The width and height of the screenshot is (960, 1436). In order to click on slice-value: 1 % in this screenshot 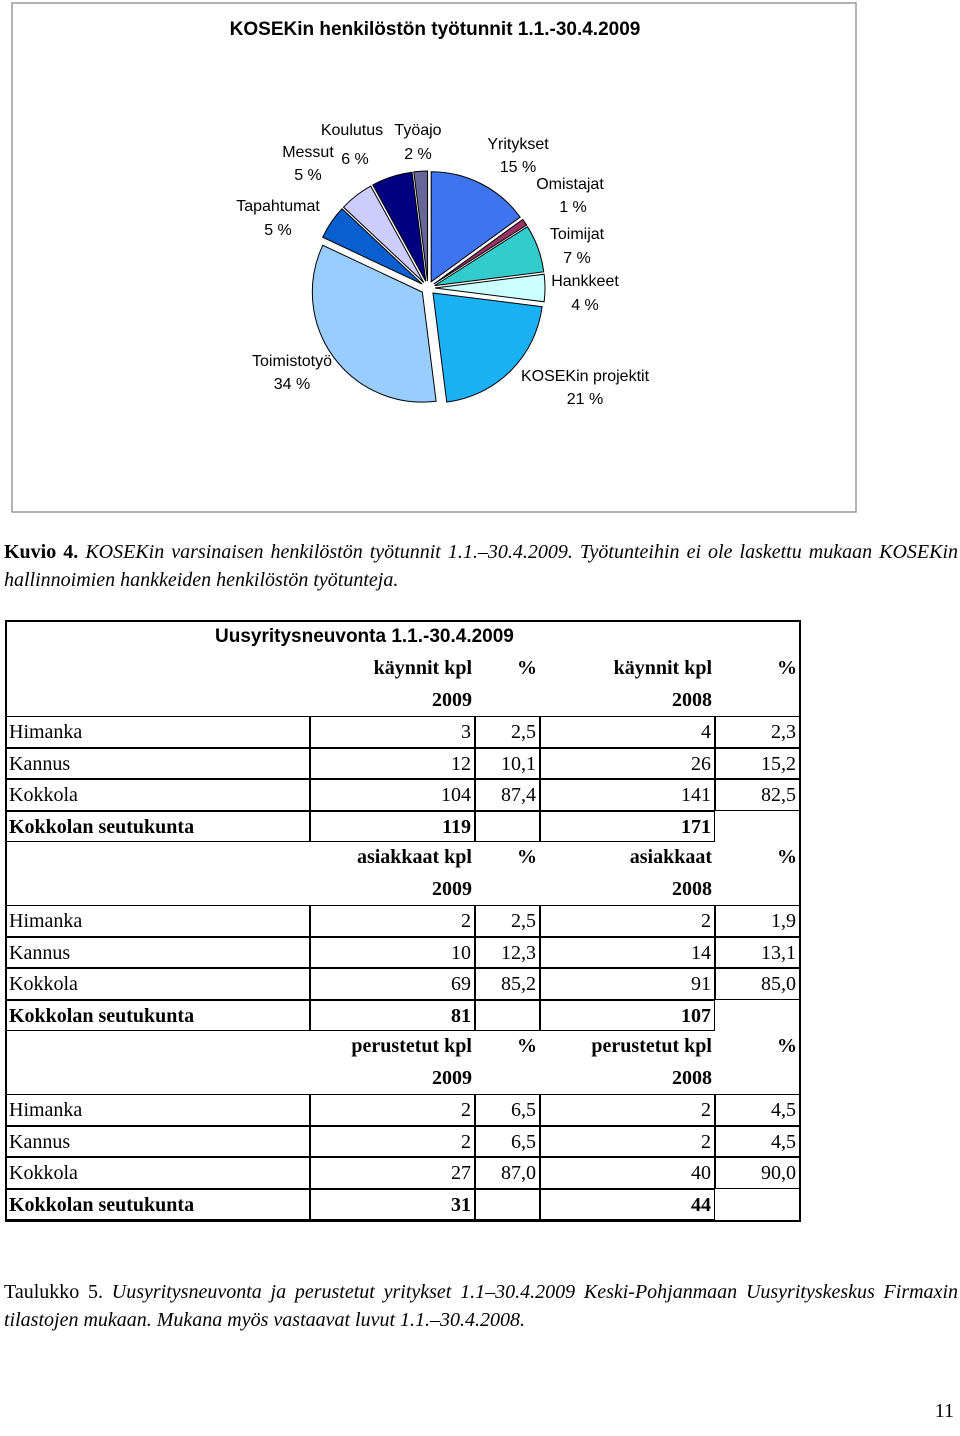, I will do `click(573, 207)`.